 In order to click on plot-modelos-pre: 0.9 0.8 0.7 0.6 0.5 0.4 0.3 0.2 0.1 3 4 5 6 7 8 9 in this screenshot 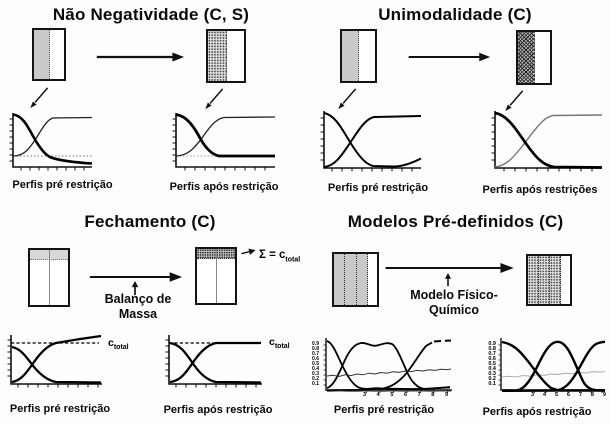, I will do `click(384, 369)`.